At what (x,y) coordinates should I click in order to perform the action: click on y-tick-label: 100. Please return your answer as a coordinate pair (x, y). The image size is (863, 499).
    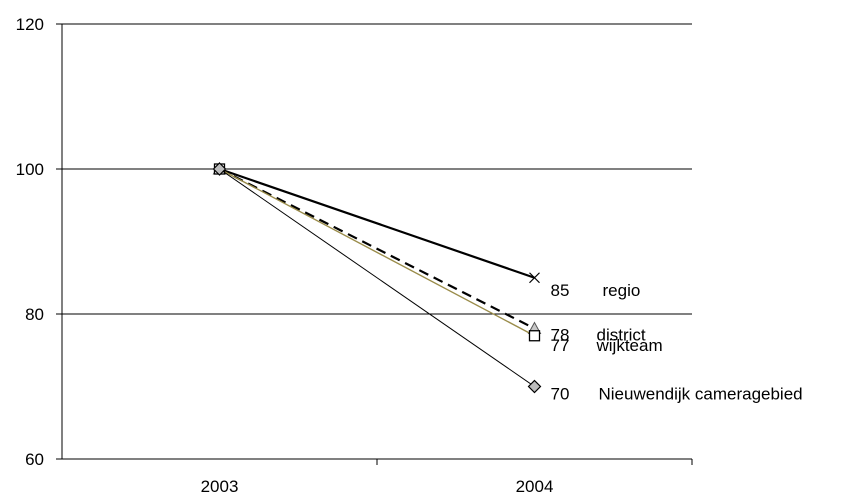
    Looking at the image, I should click on (30, 169).